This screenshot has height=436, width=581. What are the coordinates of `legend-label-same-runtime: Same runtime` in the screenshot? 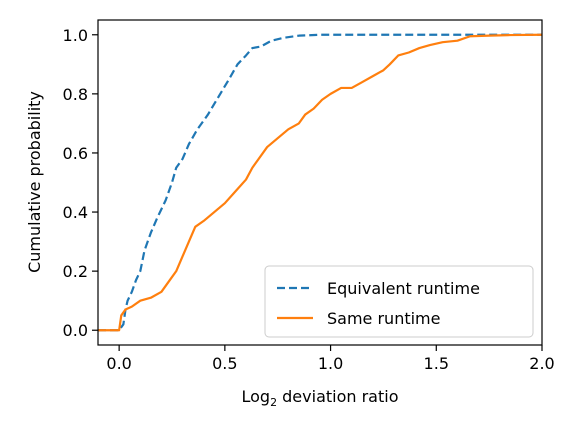 It's located at (383, 318).